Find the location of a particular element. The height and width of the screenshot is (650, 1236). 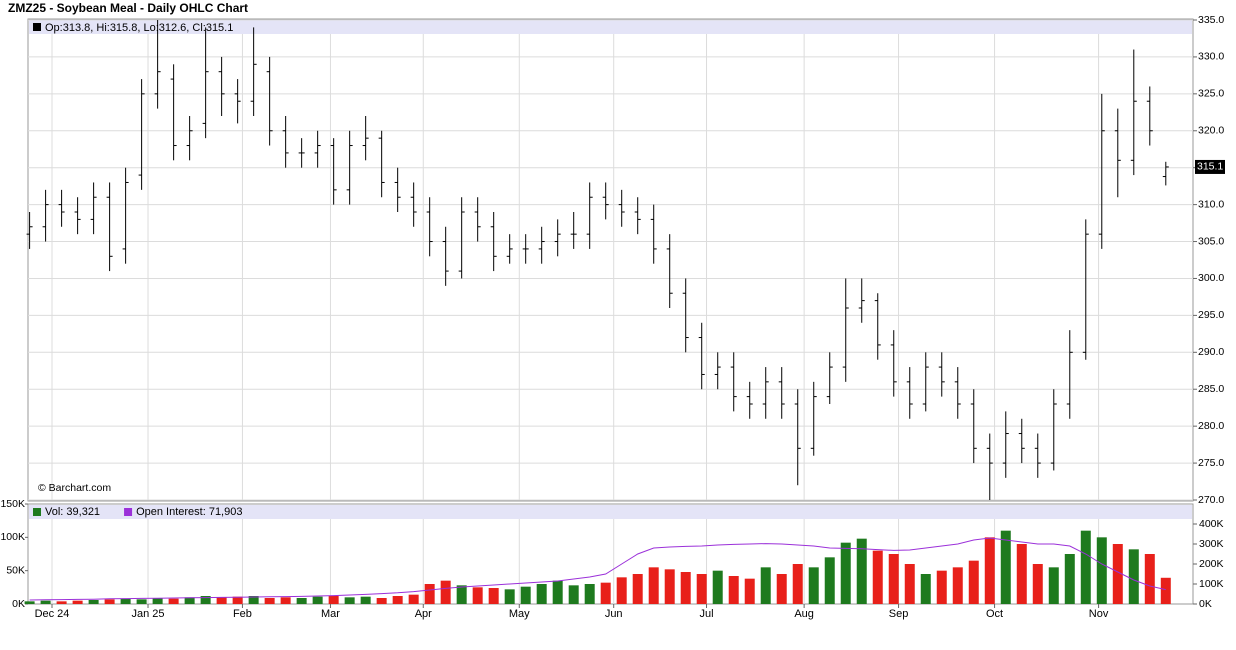

x-tick-label: May is located at coordinates (519, 614).